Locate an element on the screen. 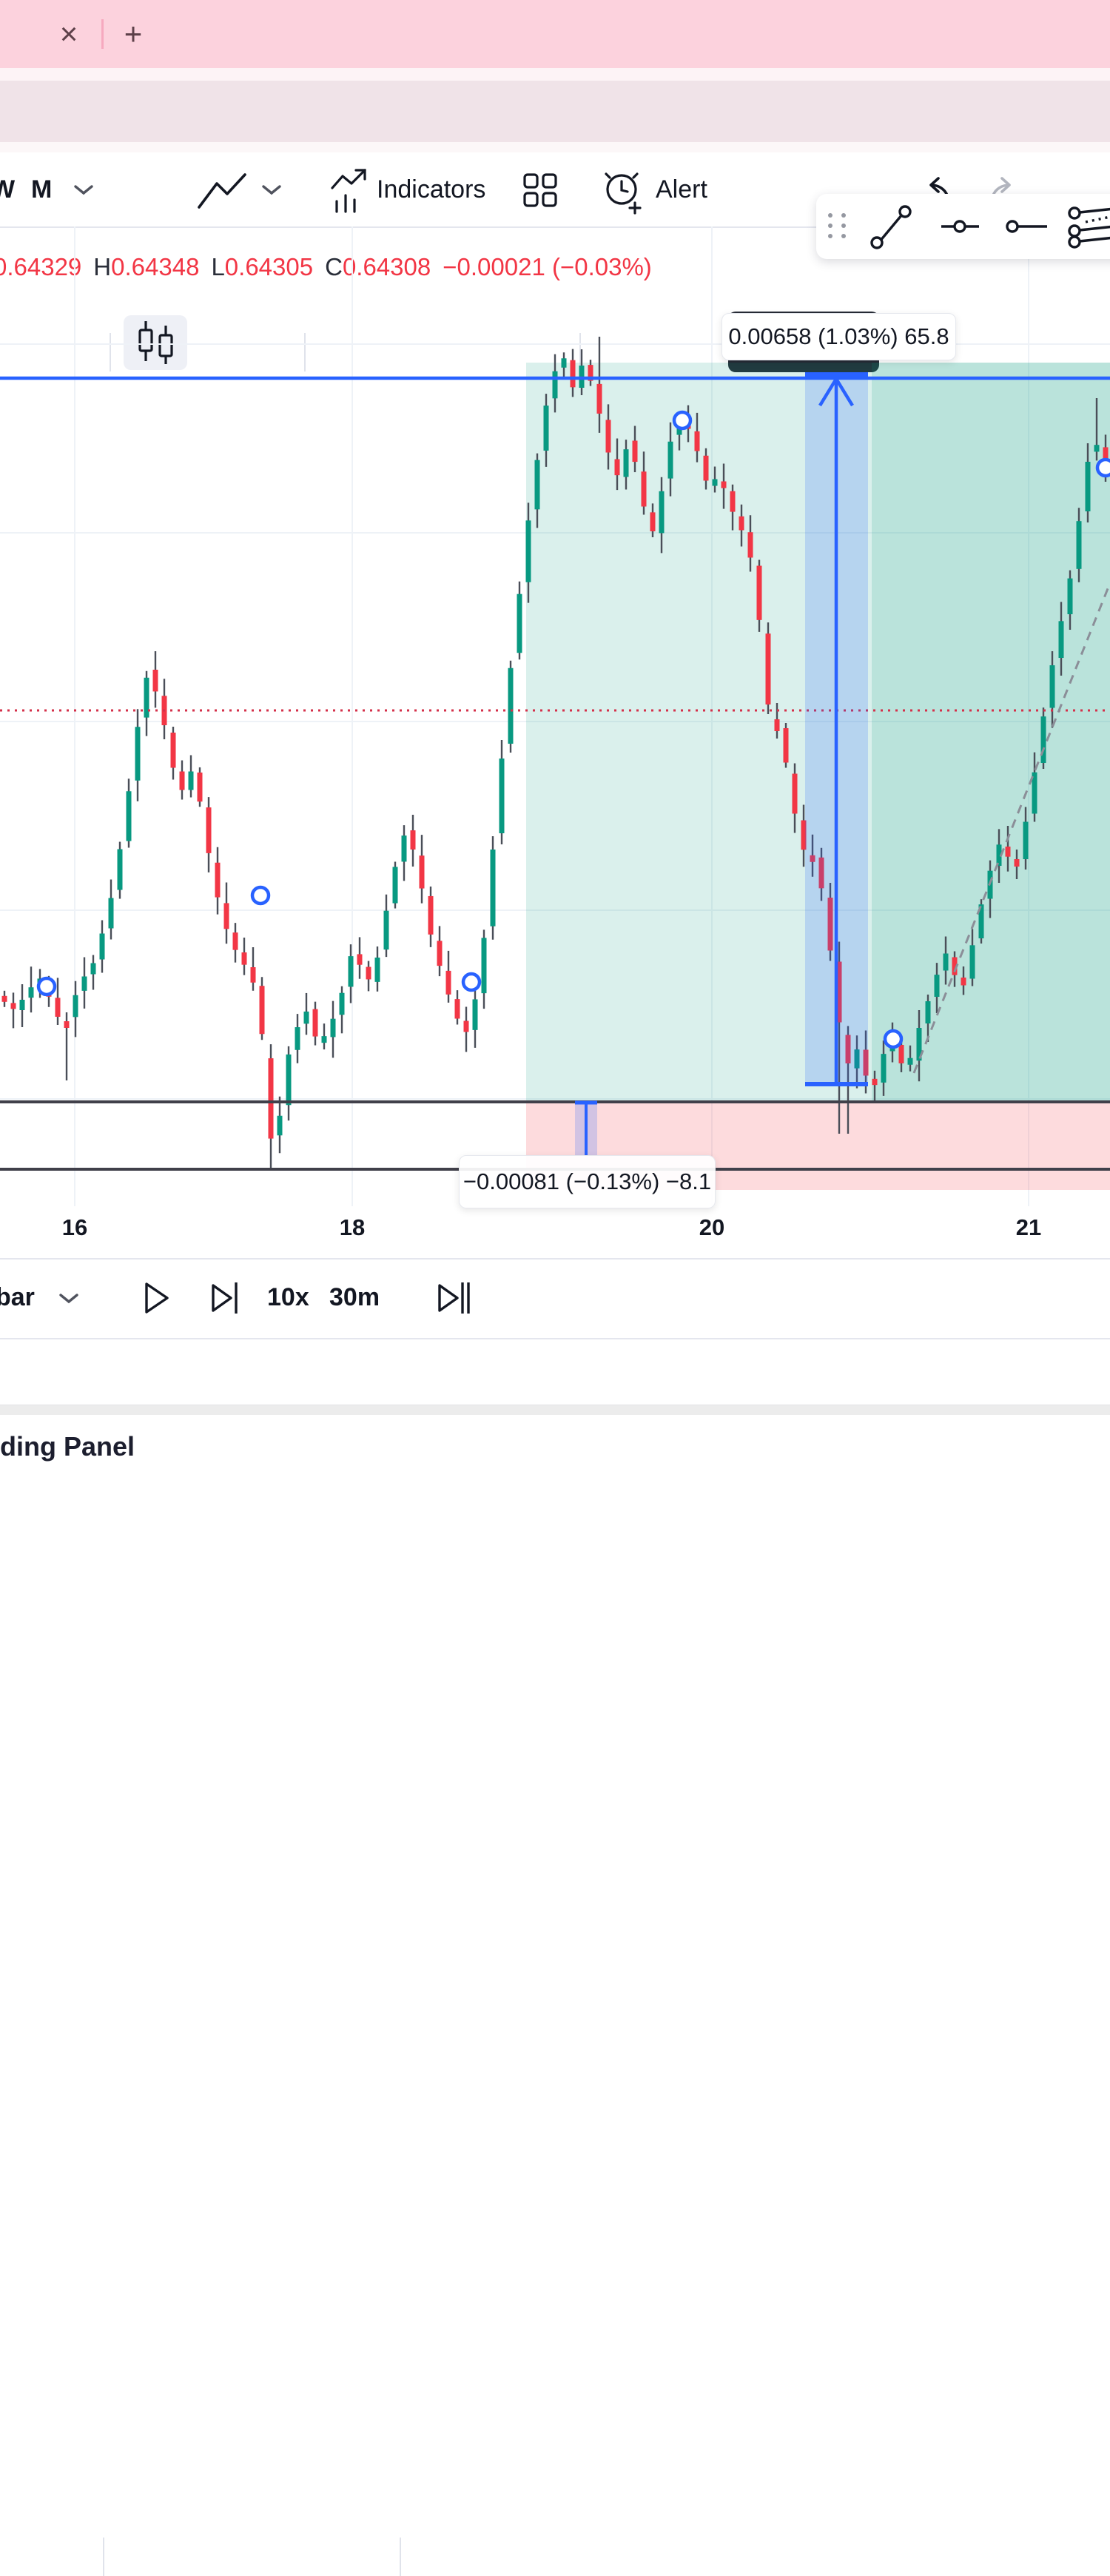  x-axis-label-16: 16 is located at coordinates (74, 1227).